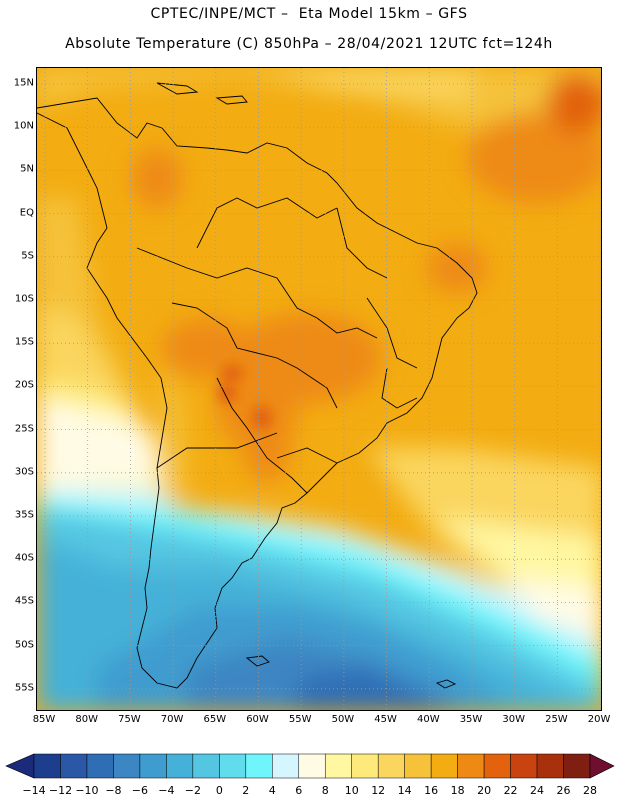 Image resolution: width=618 pixels, height=800 pixels. I want to click on lon-tick-label: 55W, so click(300, 719).